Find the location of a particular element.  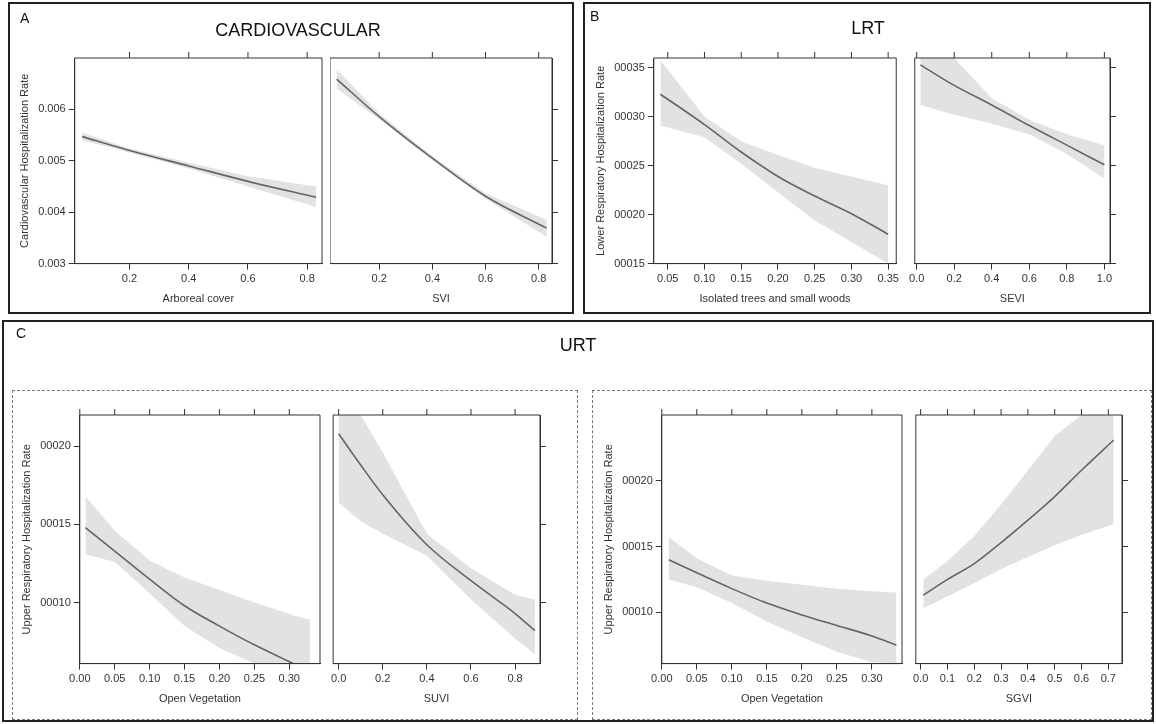

x-axis-title: SUVI is located at coordinates (436, 698).